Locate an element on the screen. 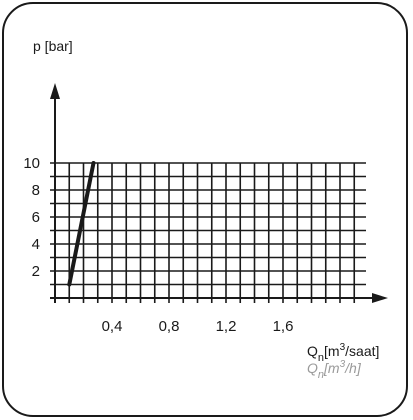  series-layer is located at coordinates (81, 224).